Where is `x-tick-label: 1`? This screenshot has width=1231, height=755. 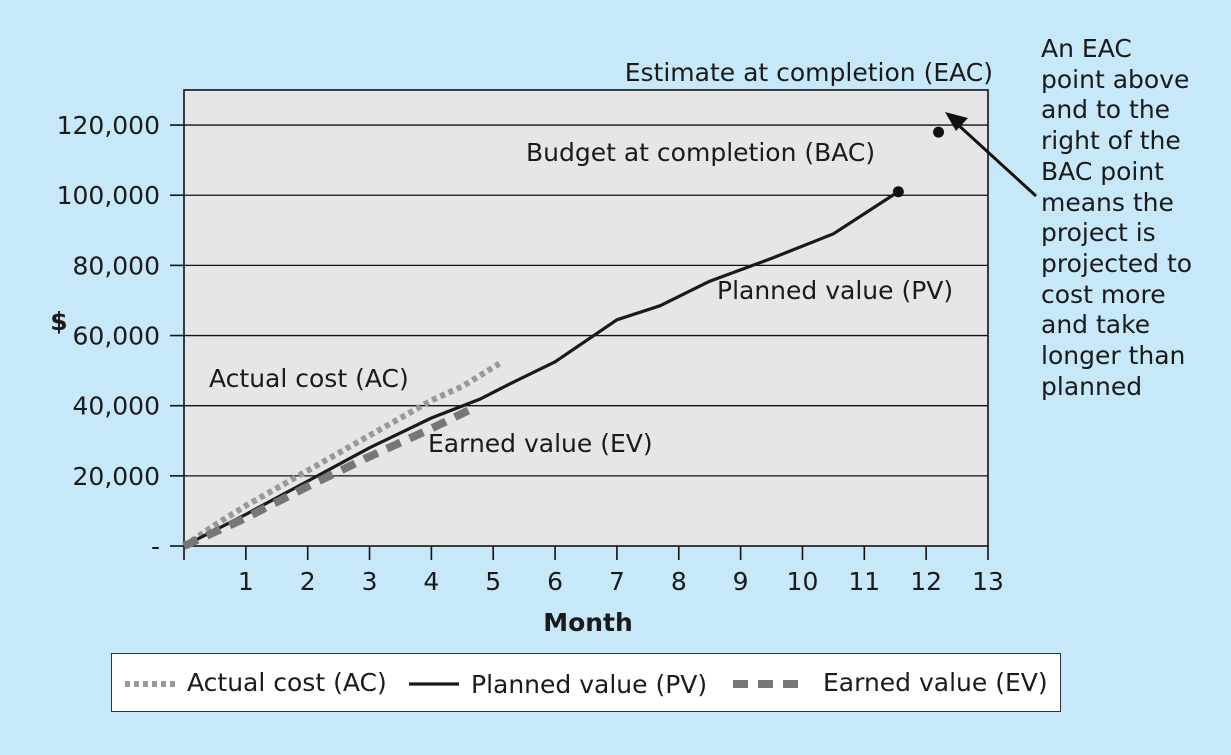
x-tick-label: 1 is located at coordinates (246, 581).